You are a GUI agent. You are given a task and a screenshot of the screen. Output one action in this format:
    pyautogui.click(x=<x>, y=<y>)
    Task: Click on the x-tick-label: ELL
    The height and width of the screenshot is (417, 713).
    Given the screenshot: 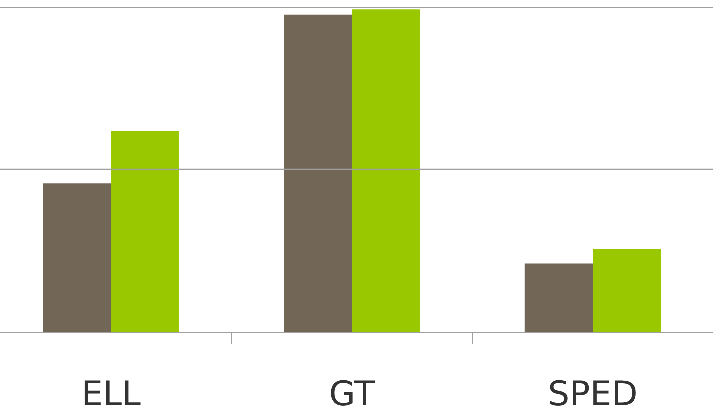 What is the action you would take?
    pyautogui.click(x=112, y=394)
    